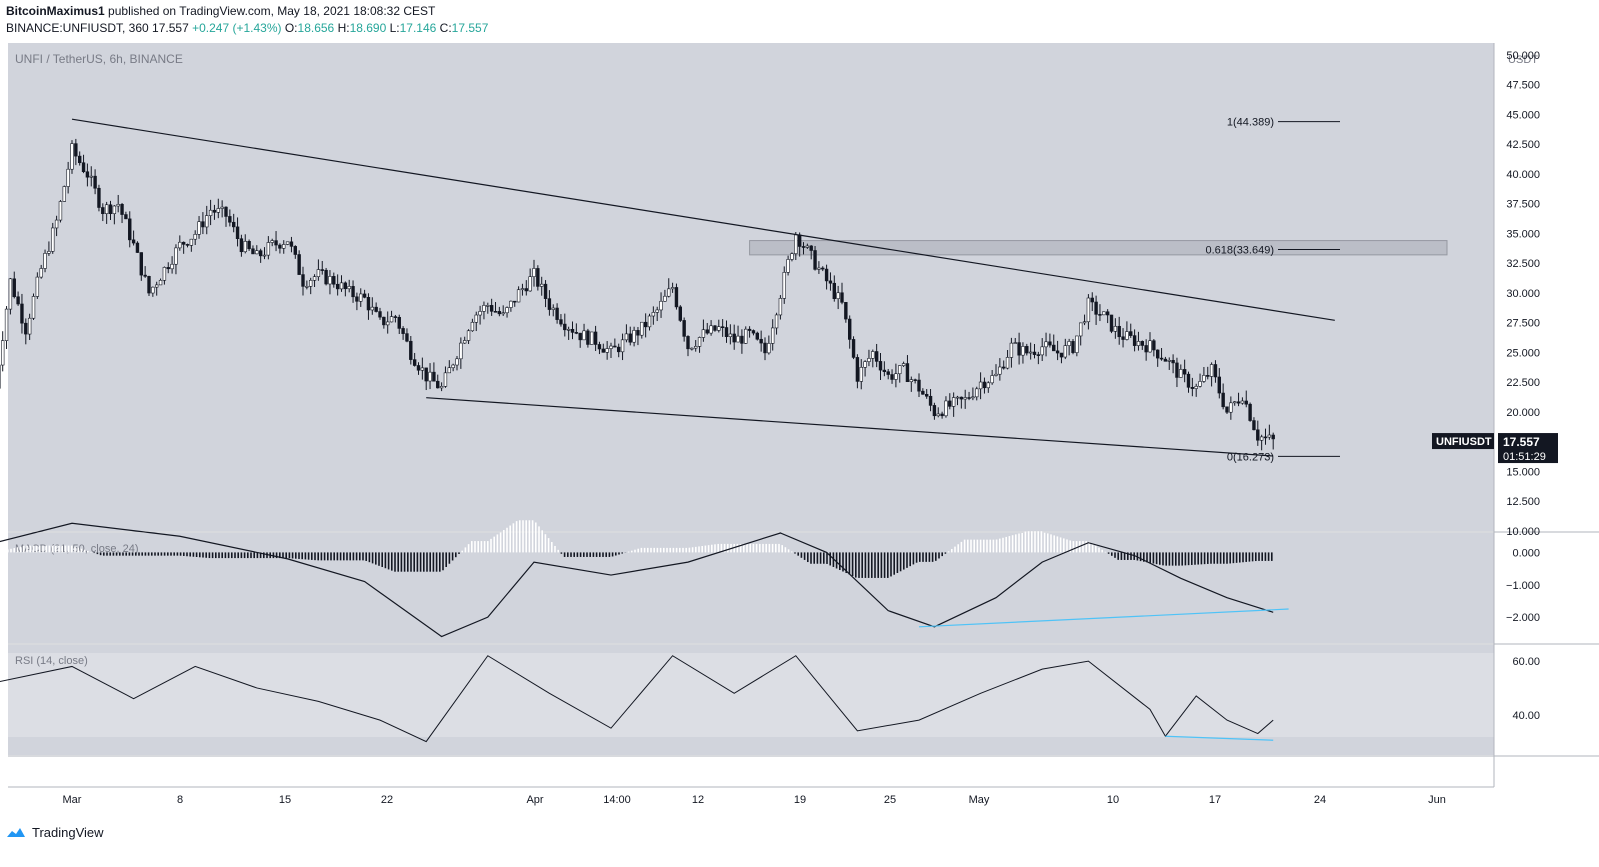 The width and height of the screenshot is (1599, 867). What do you see at coordinates (16, 832) in the screenshot?
I see `tradingview-logo-icon` at bounding box center [16, 832].